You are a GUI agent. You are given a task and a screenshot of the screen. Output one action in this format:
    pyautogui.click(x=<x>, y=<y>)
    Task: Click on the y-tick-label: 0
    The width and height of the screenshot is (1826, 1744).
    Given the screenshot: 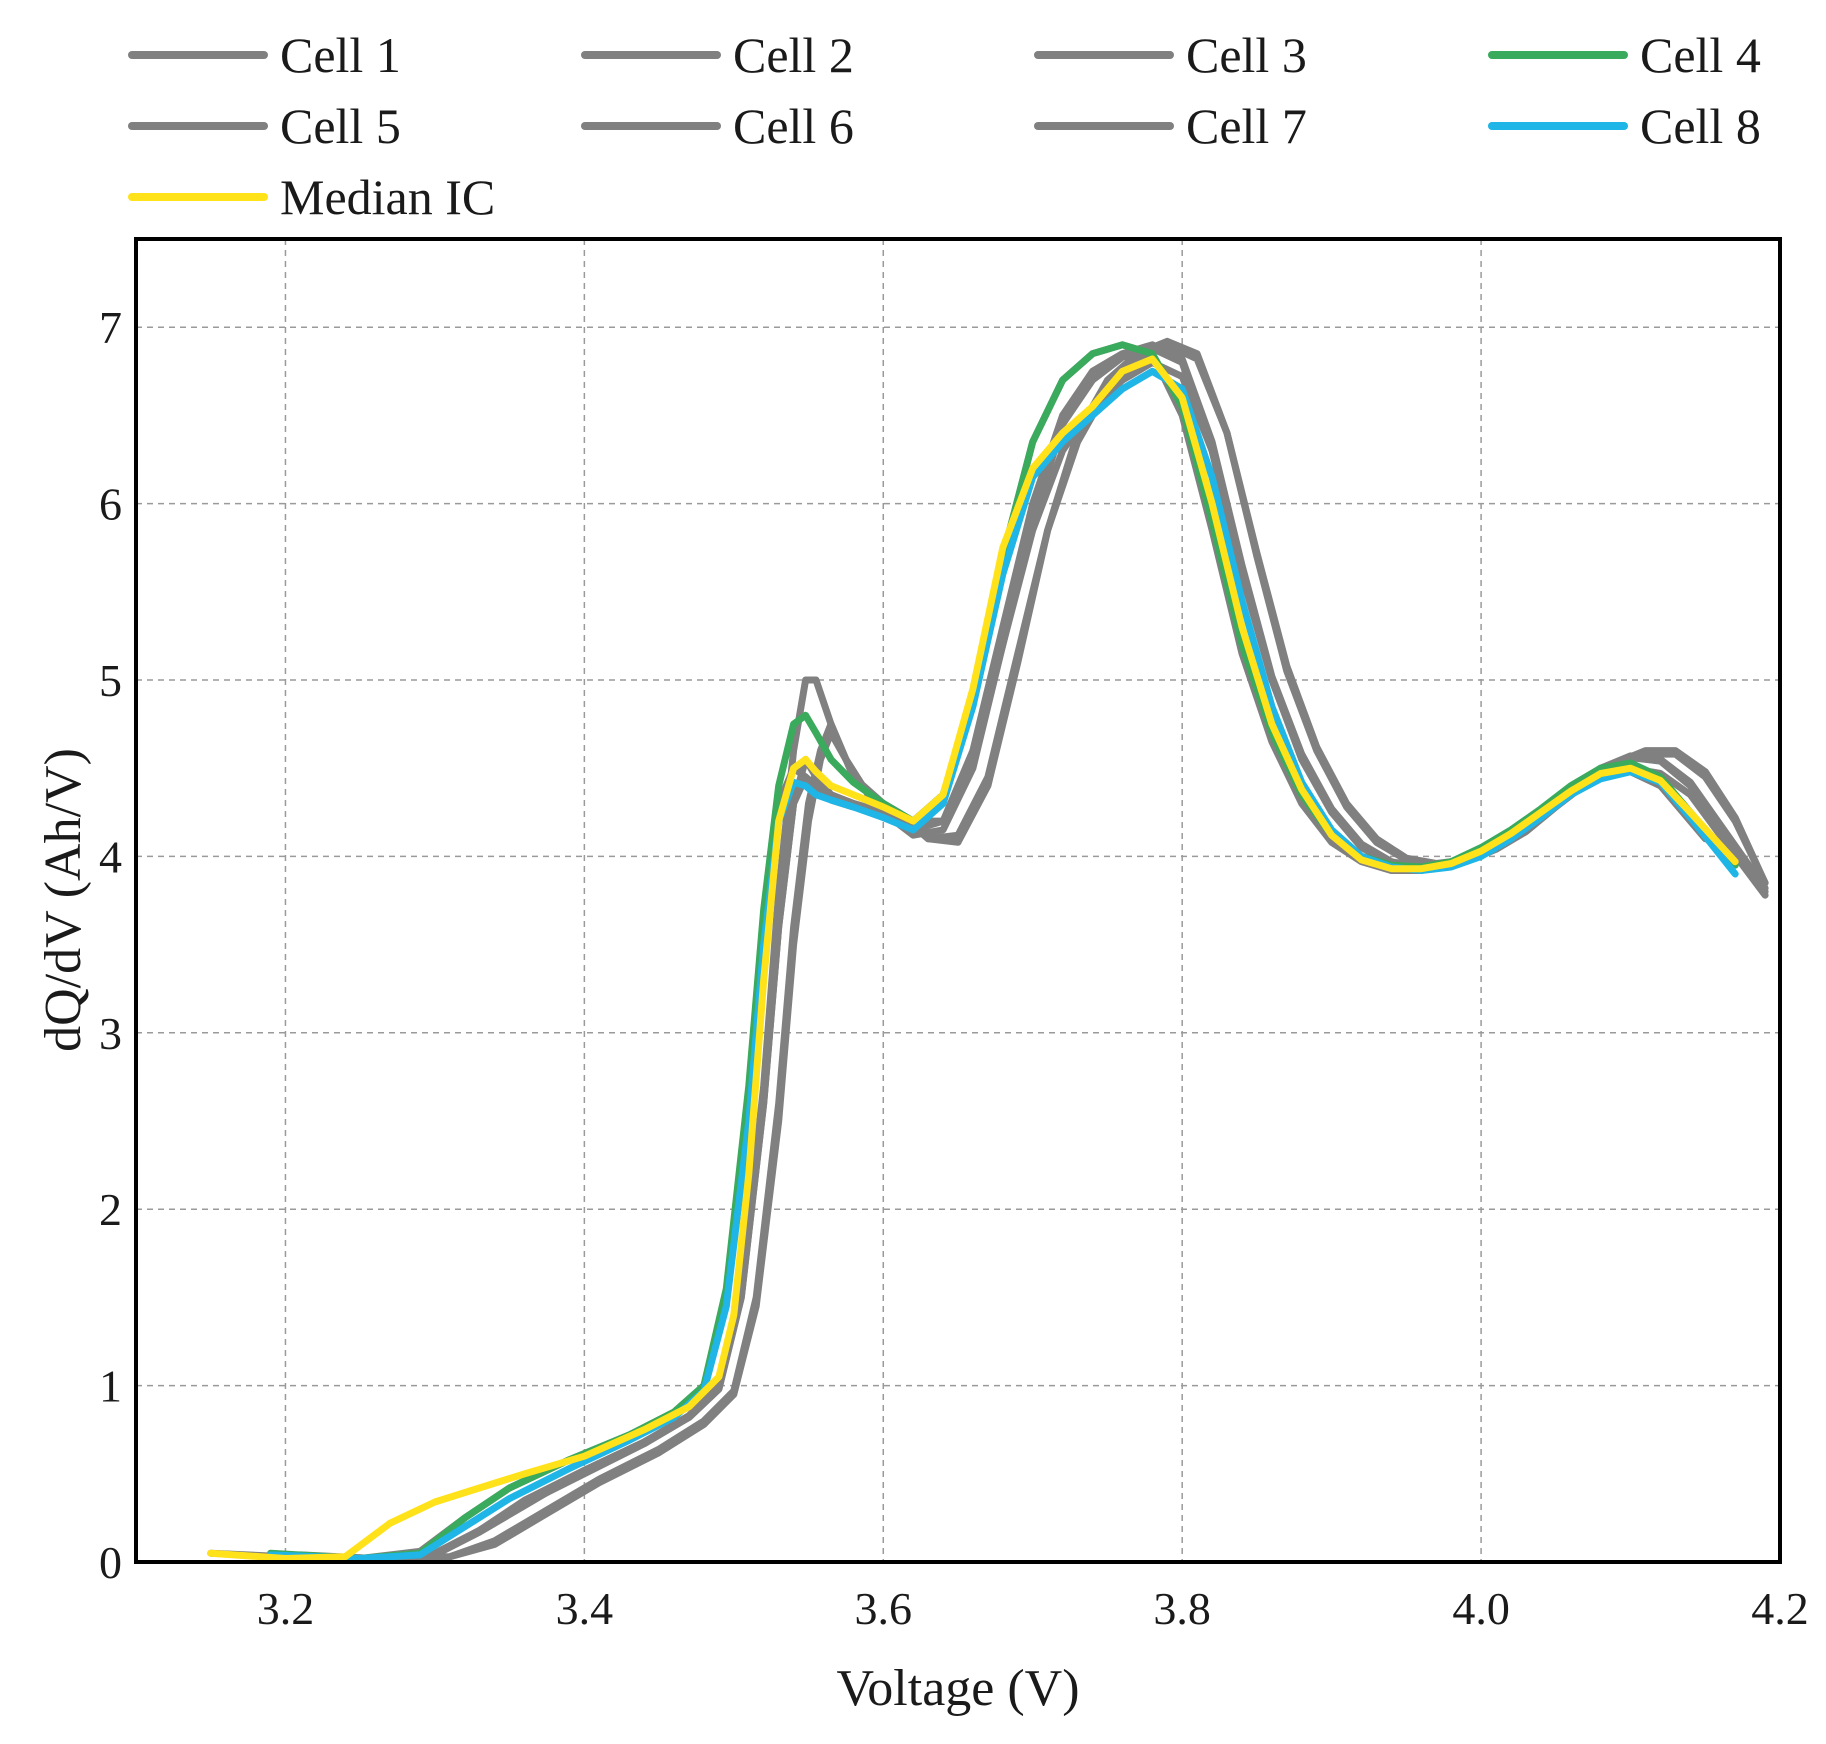 What is the action you would take?
    pyautogui.click(x=110, y=1562)
    